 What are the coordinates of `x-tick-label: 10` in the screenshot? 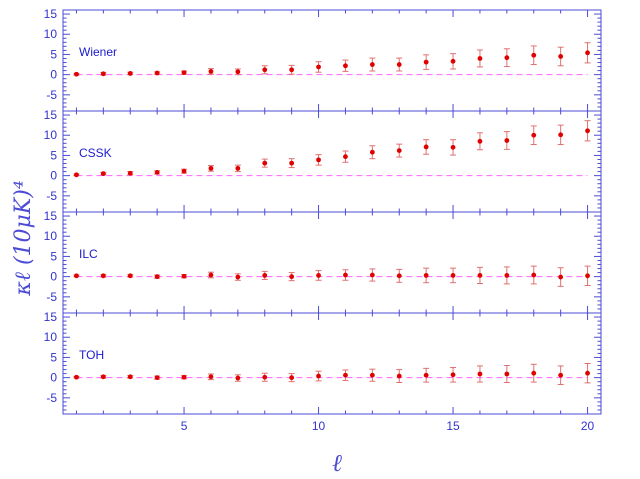 It's located at (319, 426).